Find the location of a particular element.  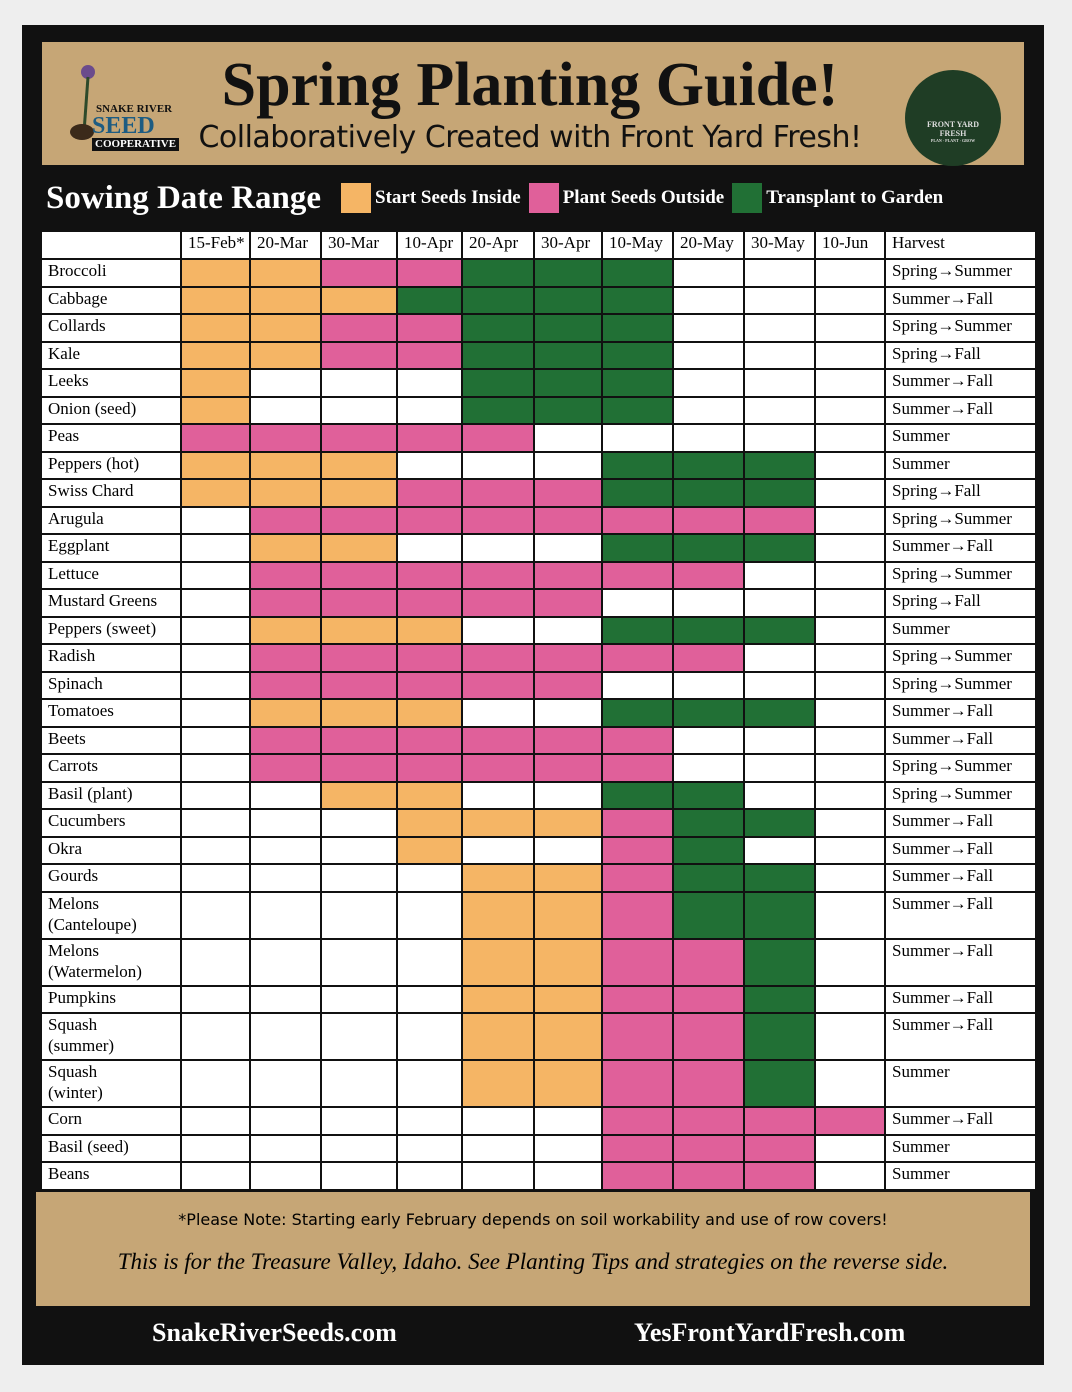

logo-text: COOPERATIVE is located at coordinates (136, 144).